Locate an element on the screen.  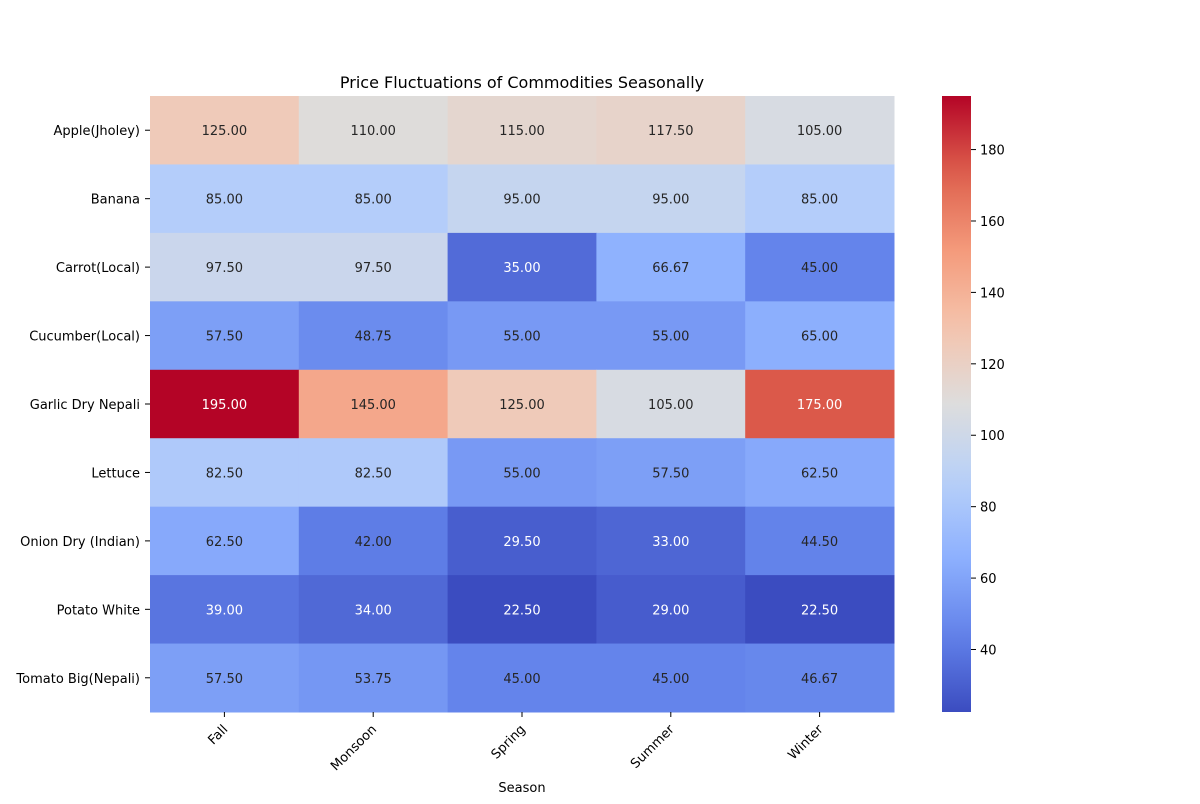
cell-value-label: 42.00 is located at coordinates (373, 542).